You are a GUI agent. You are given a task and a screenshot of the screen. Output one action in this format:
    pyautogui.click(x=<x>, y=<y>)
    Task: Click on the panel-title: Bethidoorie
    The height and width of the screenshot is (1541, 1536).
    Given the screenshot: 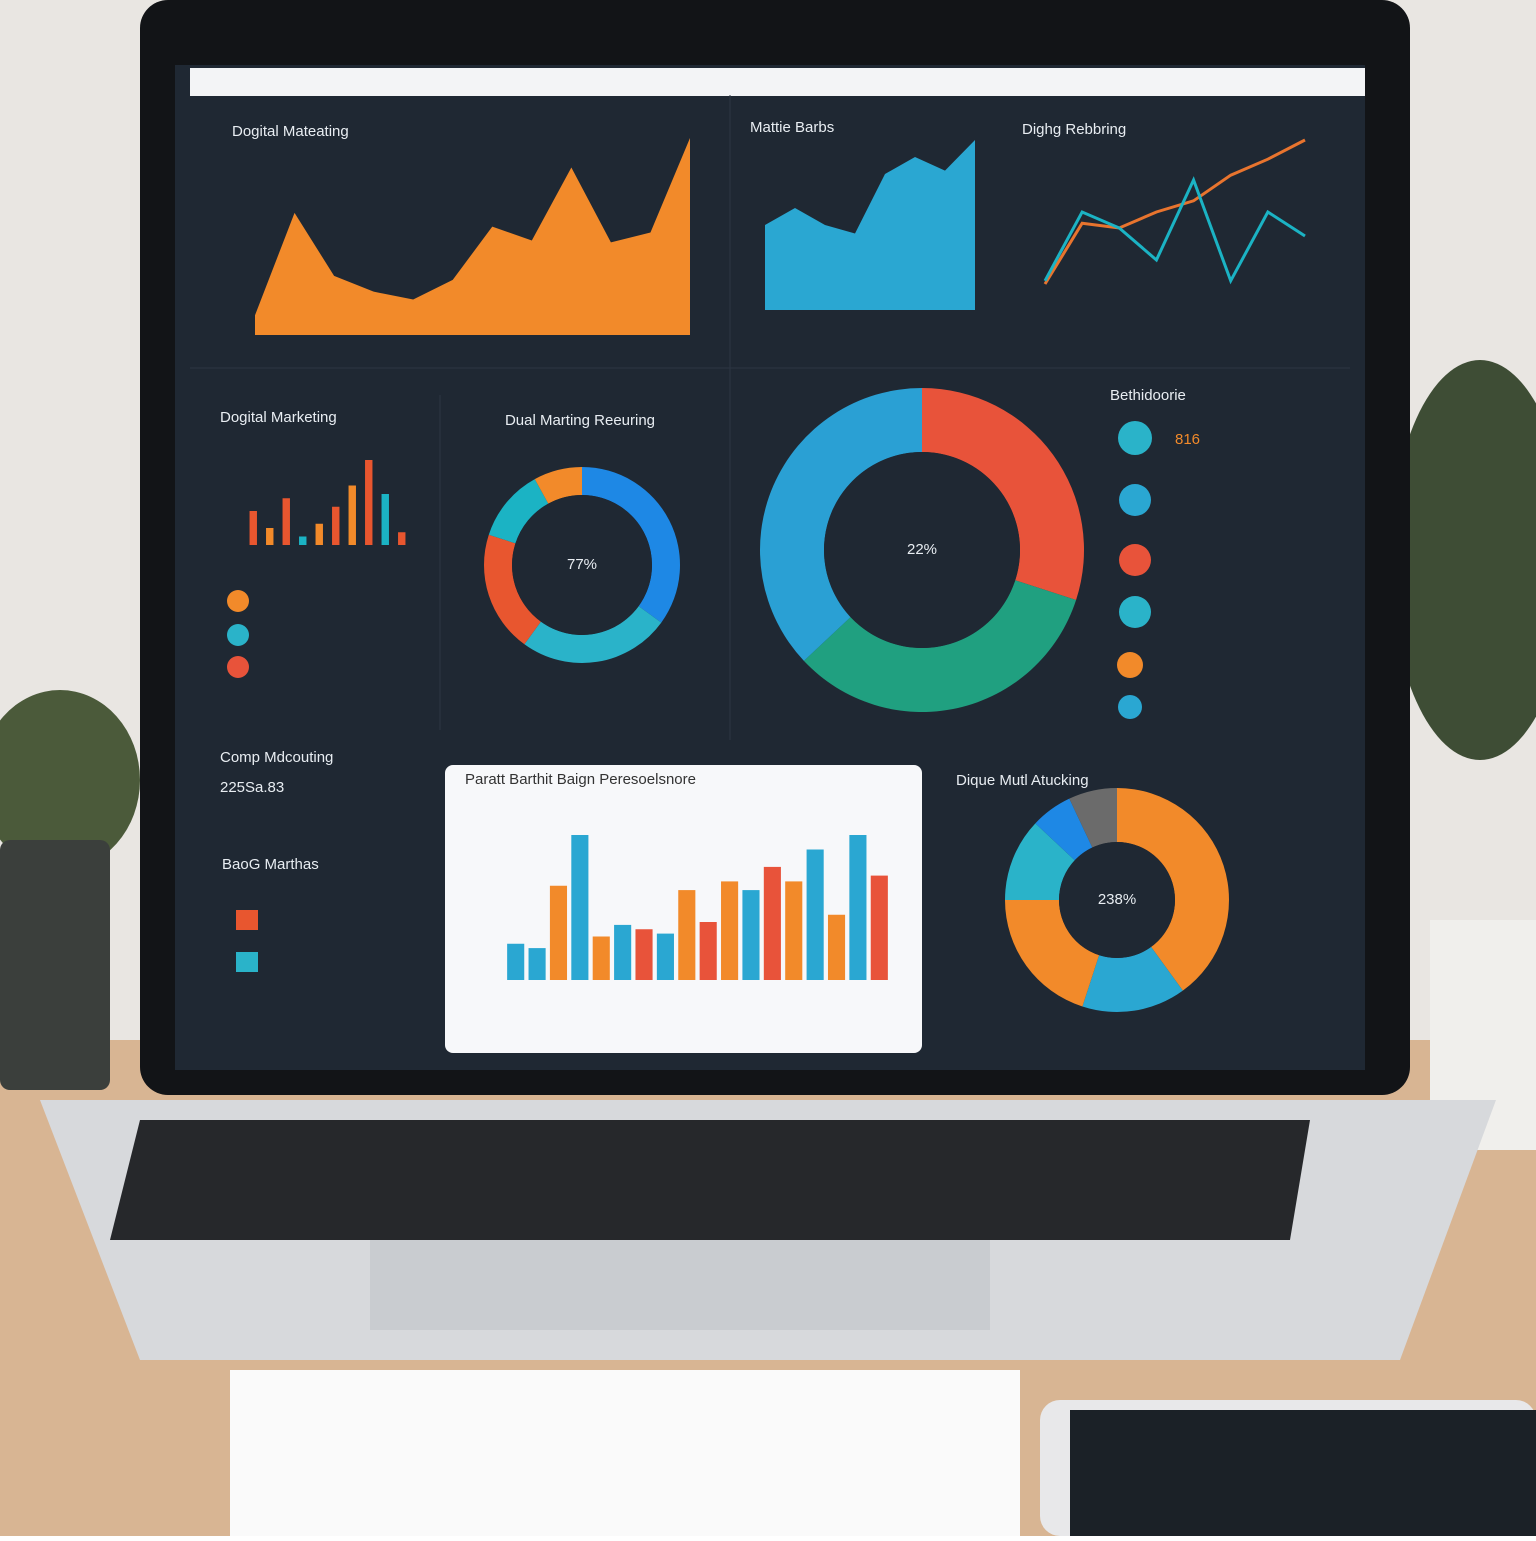 What is the action you would take?
    pyautogui.click(x=1148, y=395)
    